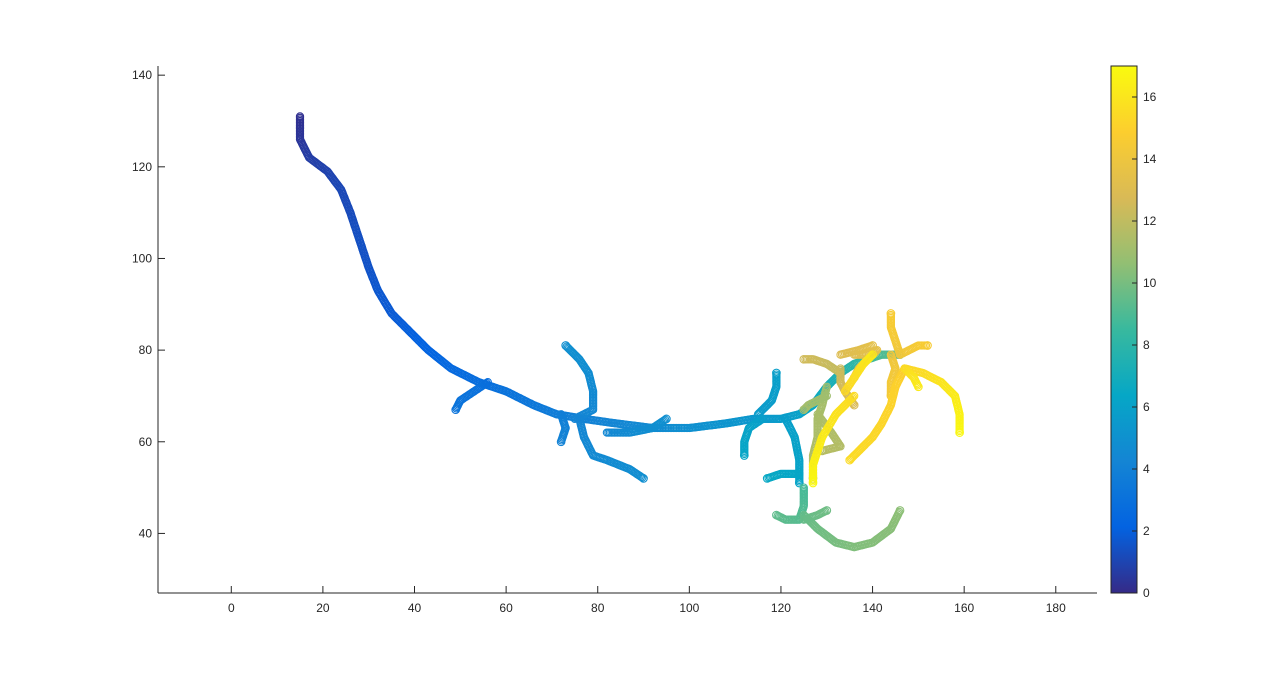 The image size is (1280, 683). Describe the element at coordinates (142, 167) in the screenshot. I see `y-tick-label: 120` at that location.